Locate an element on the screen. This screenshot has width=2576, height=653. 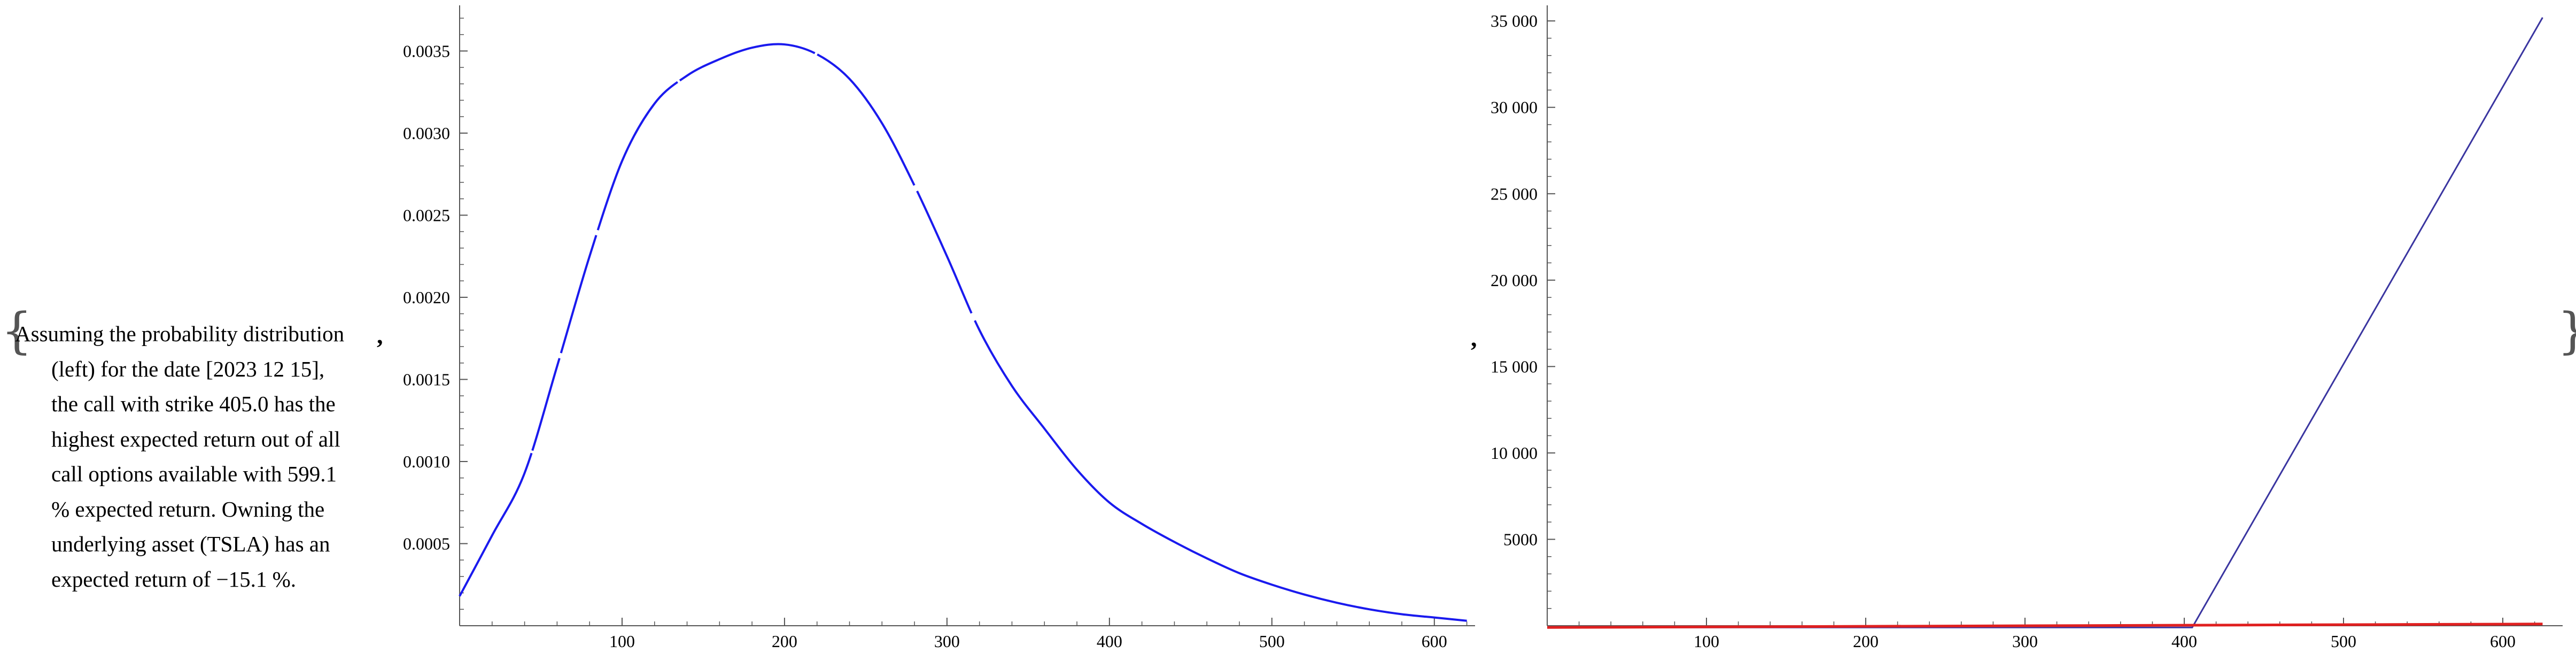
message-line: underlying asset (TSLA) has an is located at coordinates (190, 544).